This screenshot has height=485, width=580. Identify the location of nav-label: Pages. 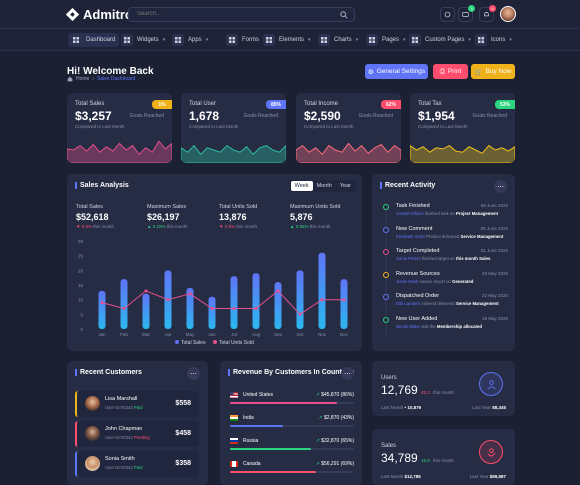
(391, 40).